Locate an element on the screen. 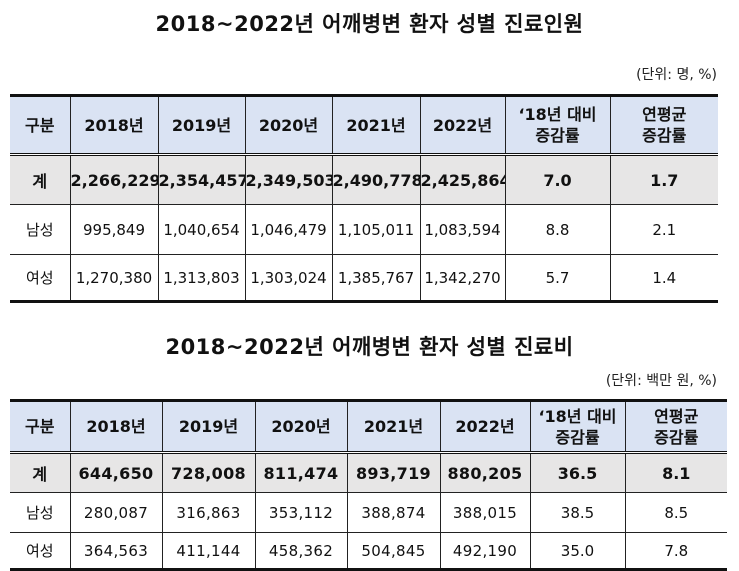  cell-value: 2,266,229 is located at coordinates (114, 179).